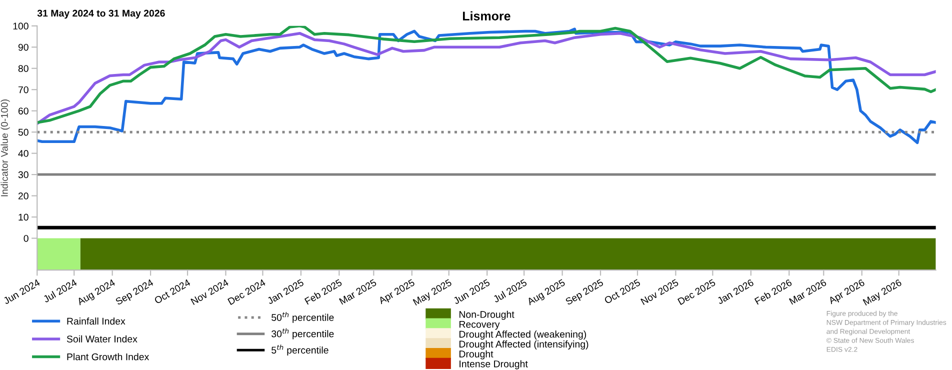  I want to click on legend-label: 5$^{th}$ percentile, so click(300, 350).